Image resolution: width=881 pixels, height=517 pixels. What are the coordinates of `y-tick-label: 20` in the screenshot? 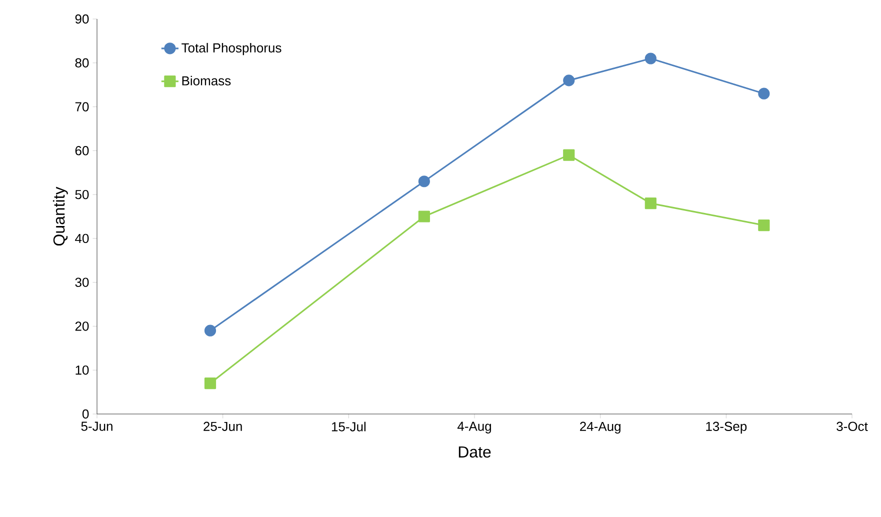 It's located at (82, 326).